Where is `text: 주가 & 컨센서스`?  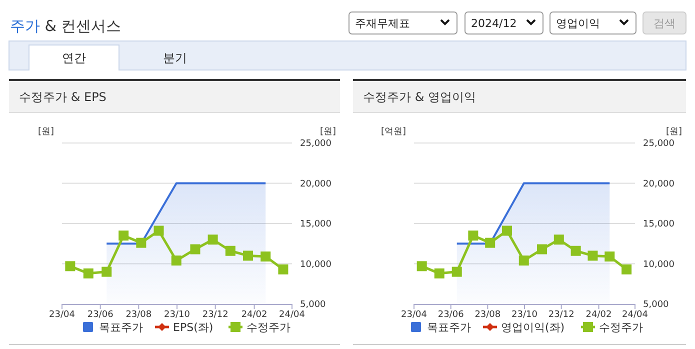 text: 주가 & 컨센서스 is located at coordinates (66, 26).